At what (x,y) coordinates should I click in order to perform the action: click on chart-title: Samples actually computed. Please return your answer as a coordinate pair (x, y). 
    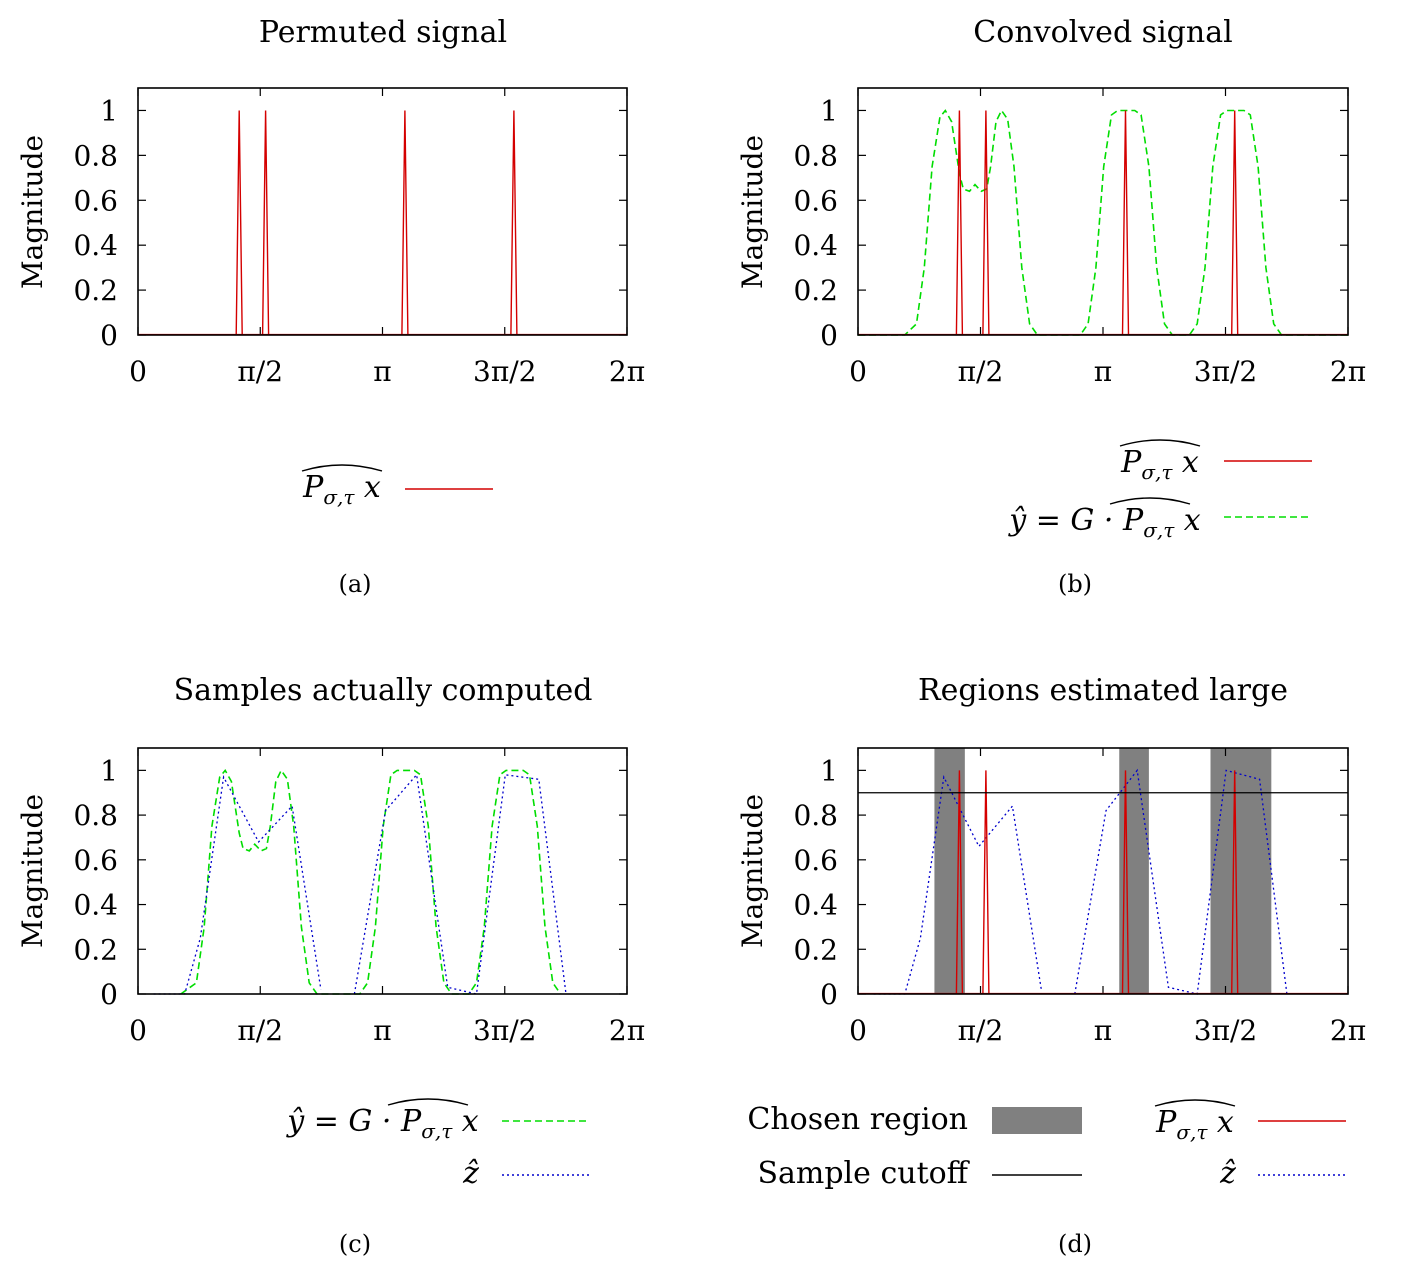
    Looking at the image, I should click on (383, 690).